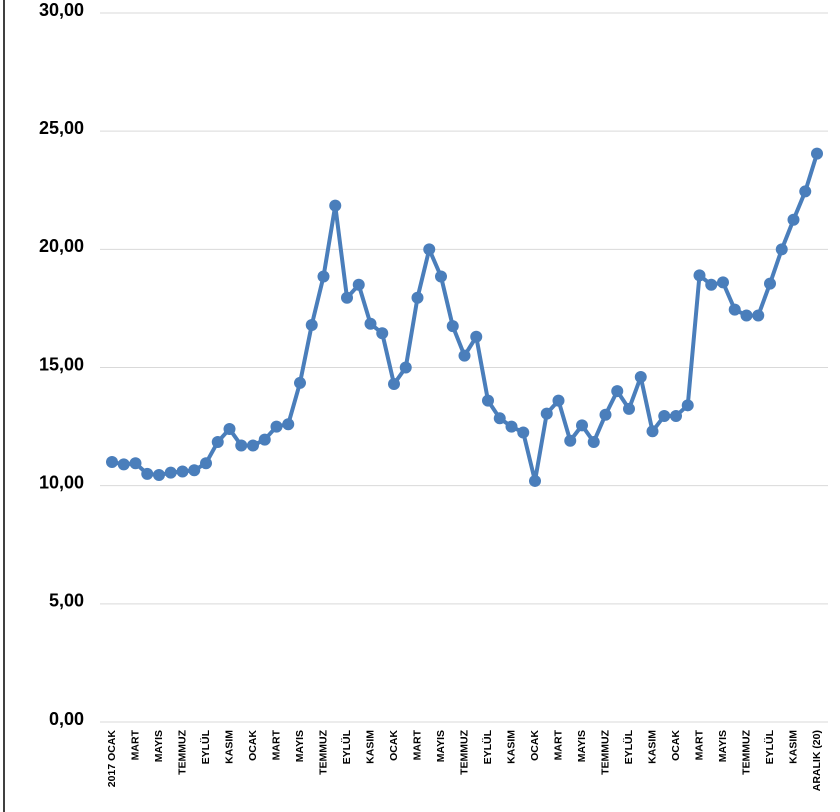 The width and height of the screenshot is (840, 812). What do you see at coordinates (66, 601) in the screenshot?
I see `y-tick-label: 5,00` at bounding box center [66, 601].